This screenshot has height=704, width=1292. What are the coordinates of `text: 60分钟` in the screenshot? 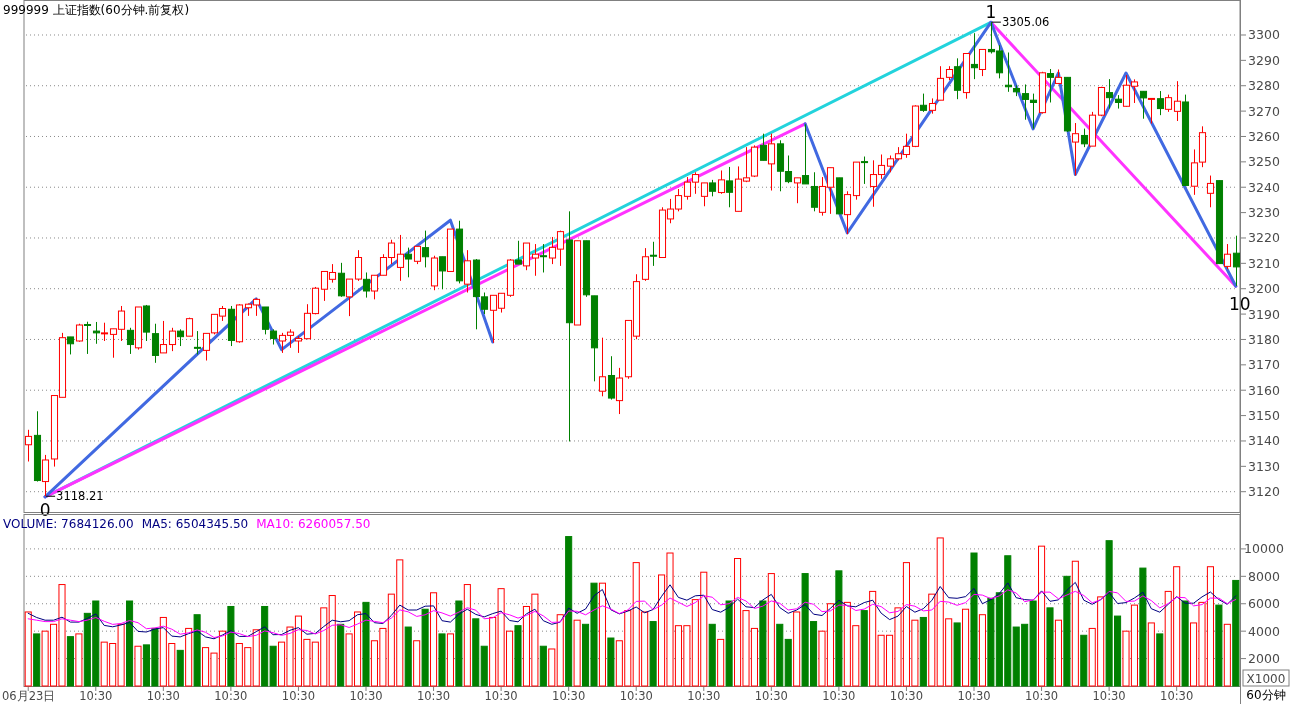 It's located at (1266, 695).